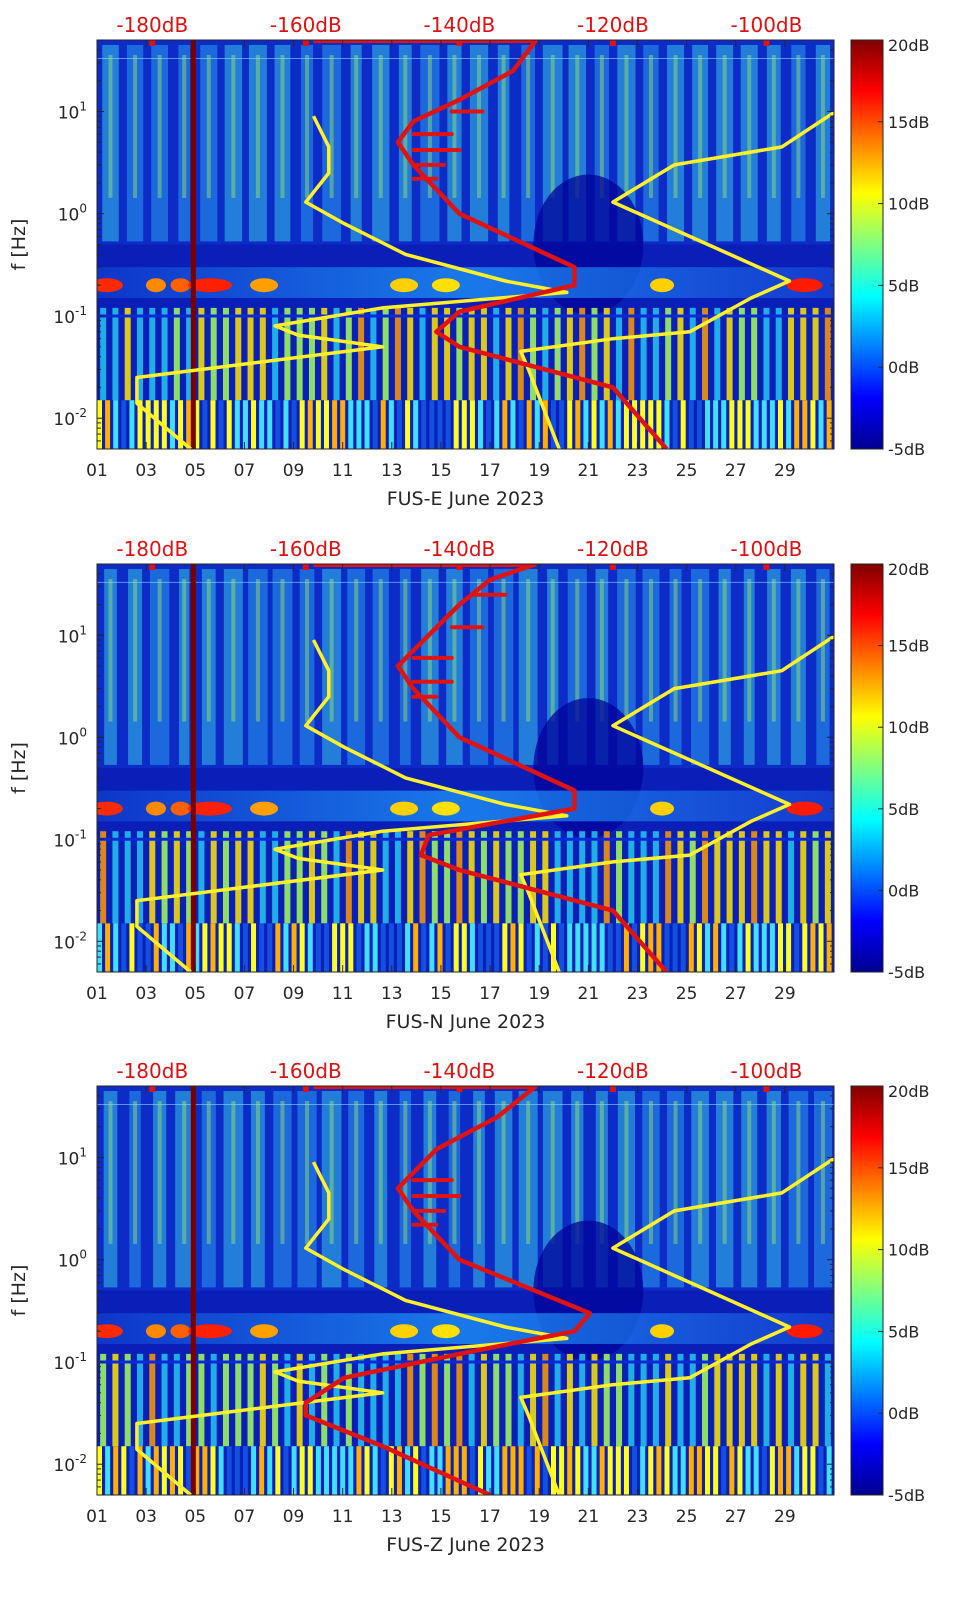 This screenshot has height=1599, width=962. What do you see at coordinates (867, 244) in the screenshot?
I see `colorbar` at bounding box center [867, 244].